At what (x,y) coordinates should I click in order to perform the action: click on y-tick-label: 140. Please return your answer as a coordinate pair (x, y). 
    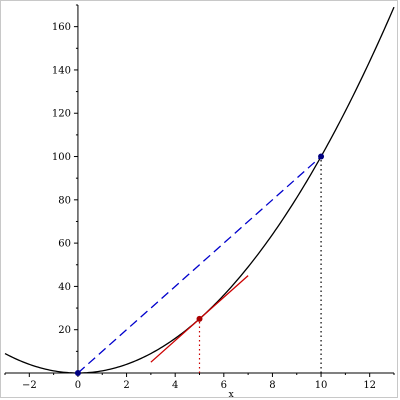
    Looking at the image, I should click on (61, 70).